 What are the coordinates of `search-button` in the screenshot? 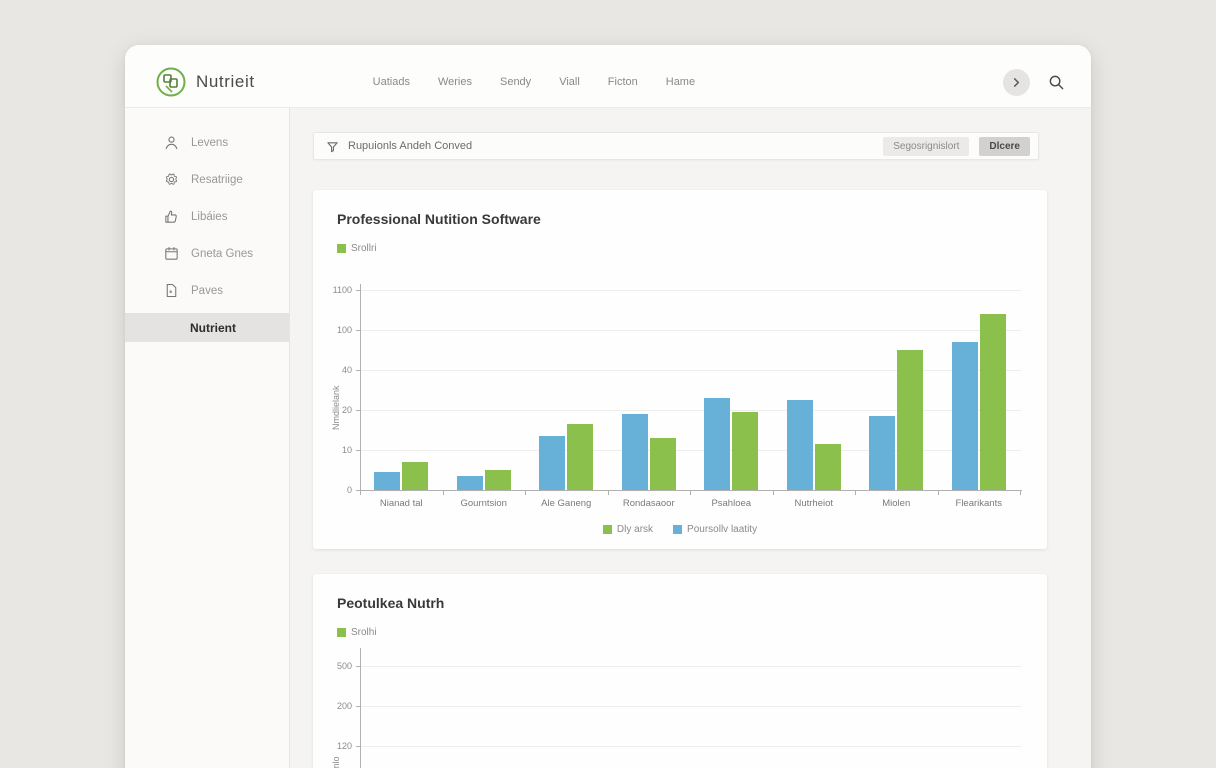 It's located at (1056, 82).